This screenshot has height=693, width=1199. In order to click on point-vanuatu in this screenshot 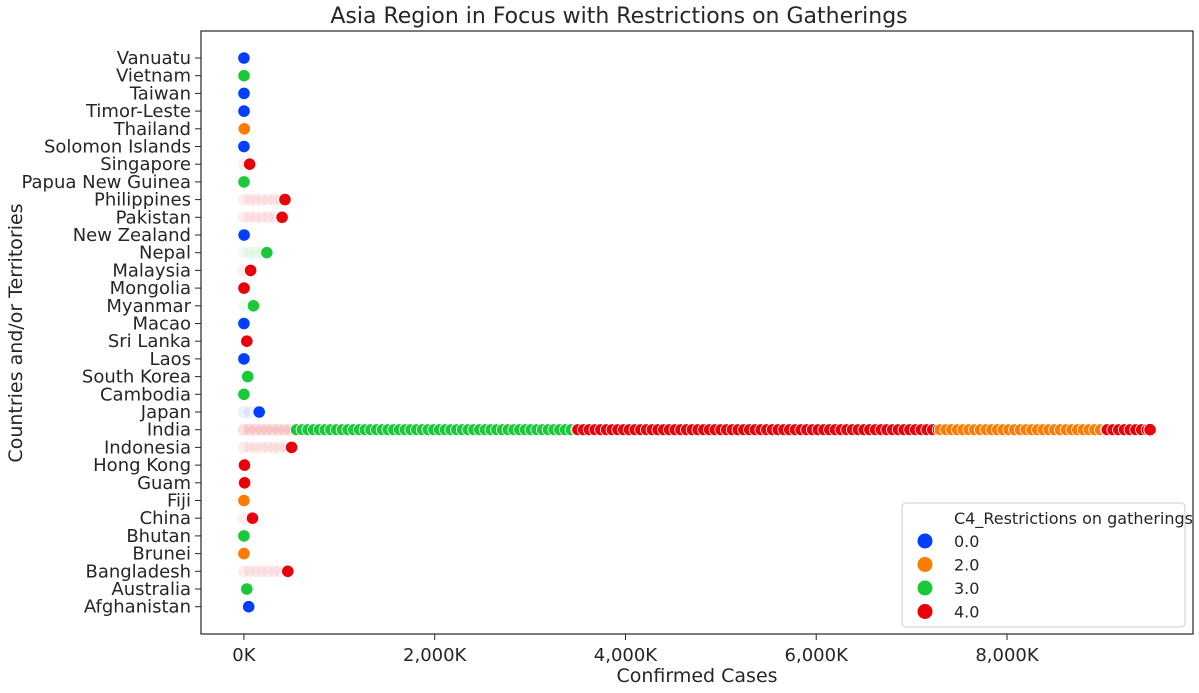, I will do `click(244, 58)`.